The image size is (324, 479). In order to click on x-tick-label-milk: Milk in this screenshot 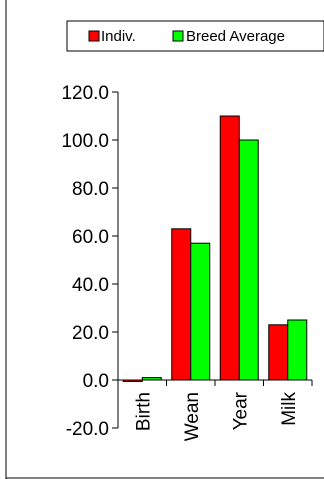, I will do `click(289, 409)`.